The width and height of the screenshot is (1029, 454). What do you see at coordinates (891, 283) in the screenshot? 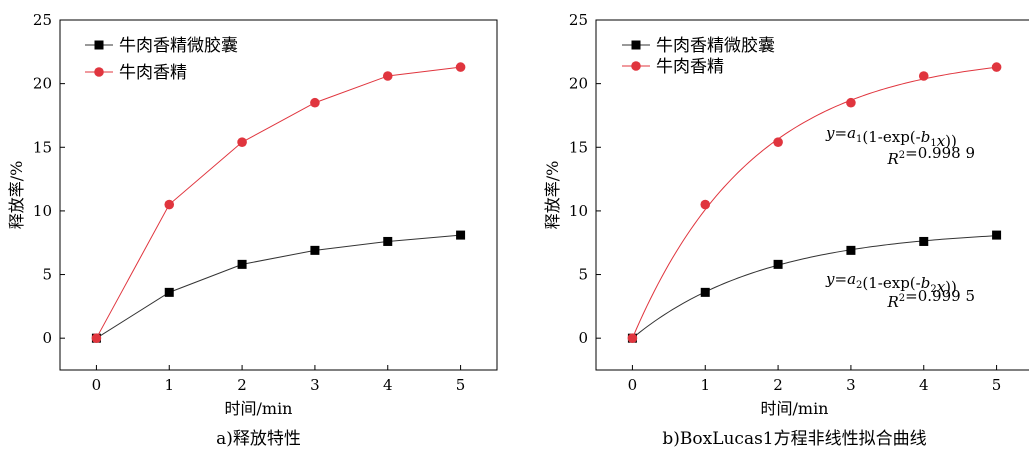
I see `fit-annotation: y=a2(1-exp(-b2x))` at bounding box center [891, 283].